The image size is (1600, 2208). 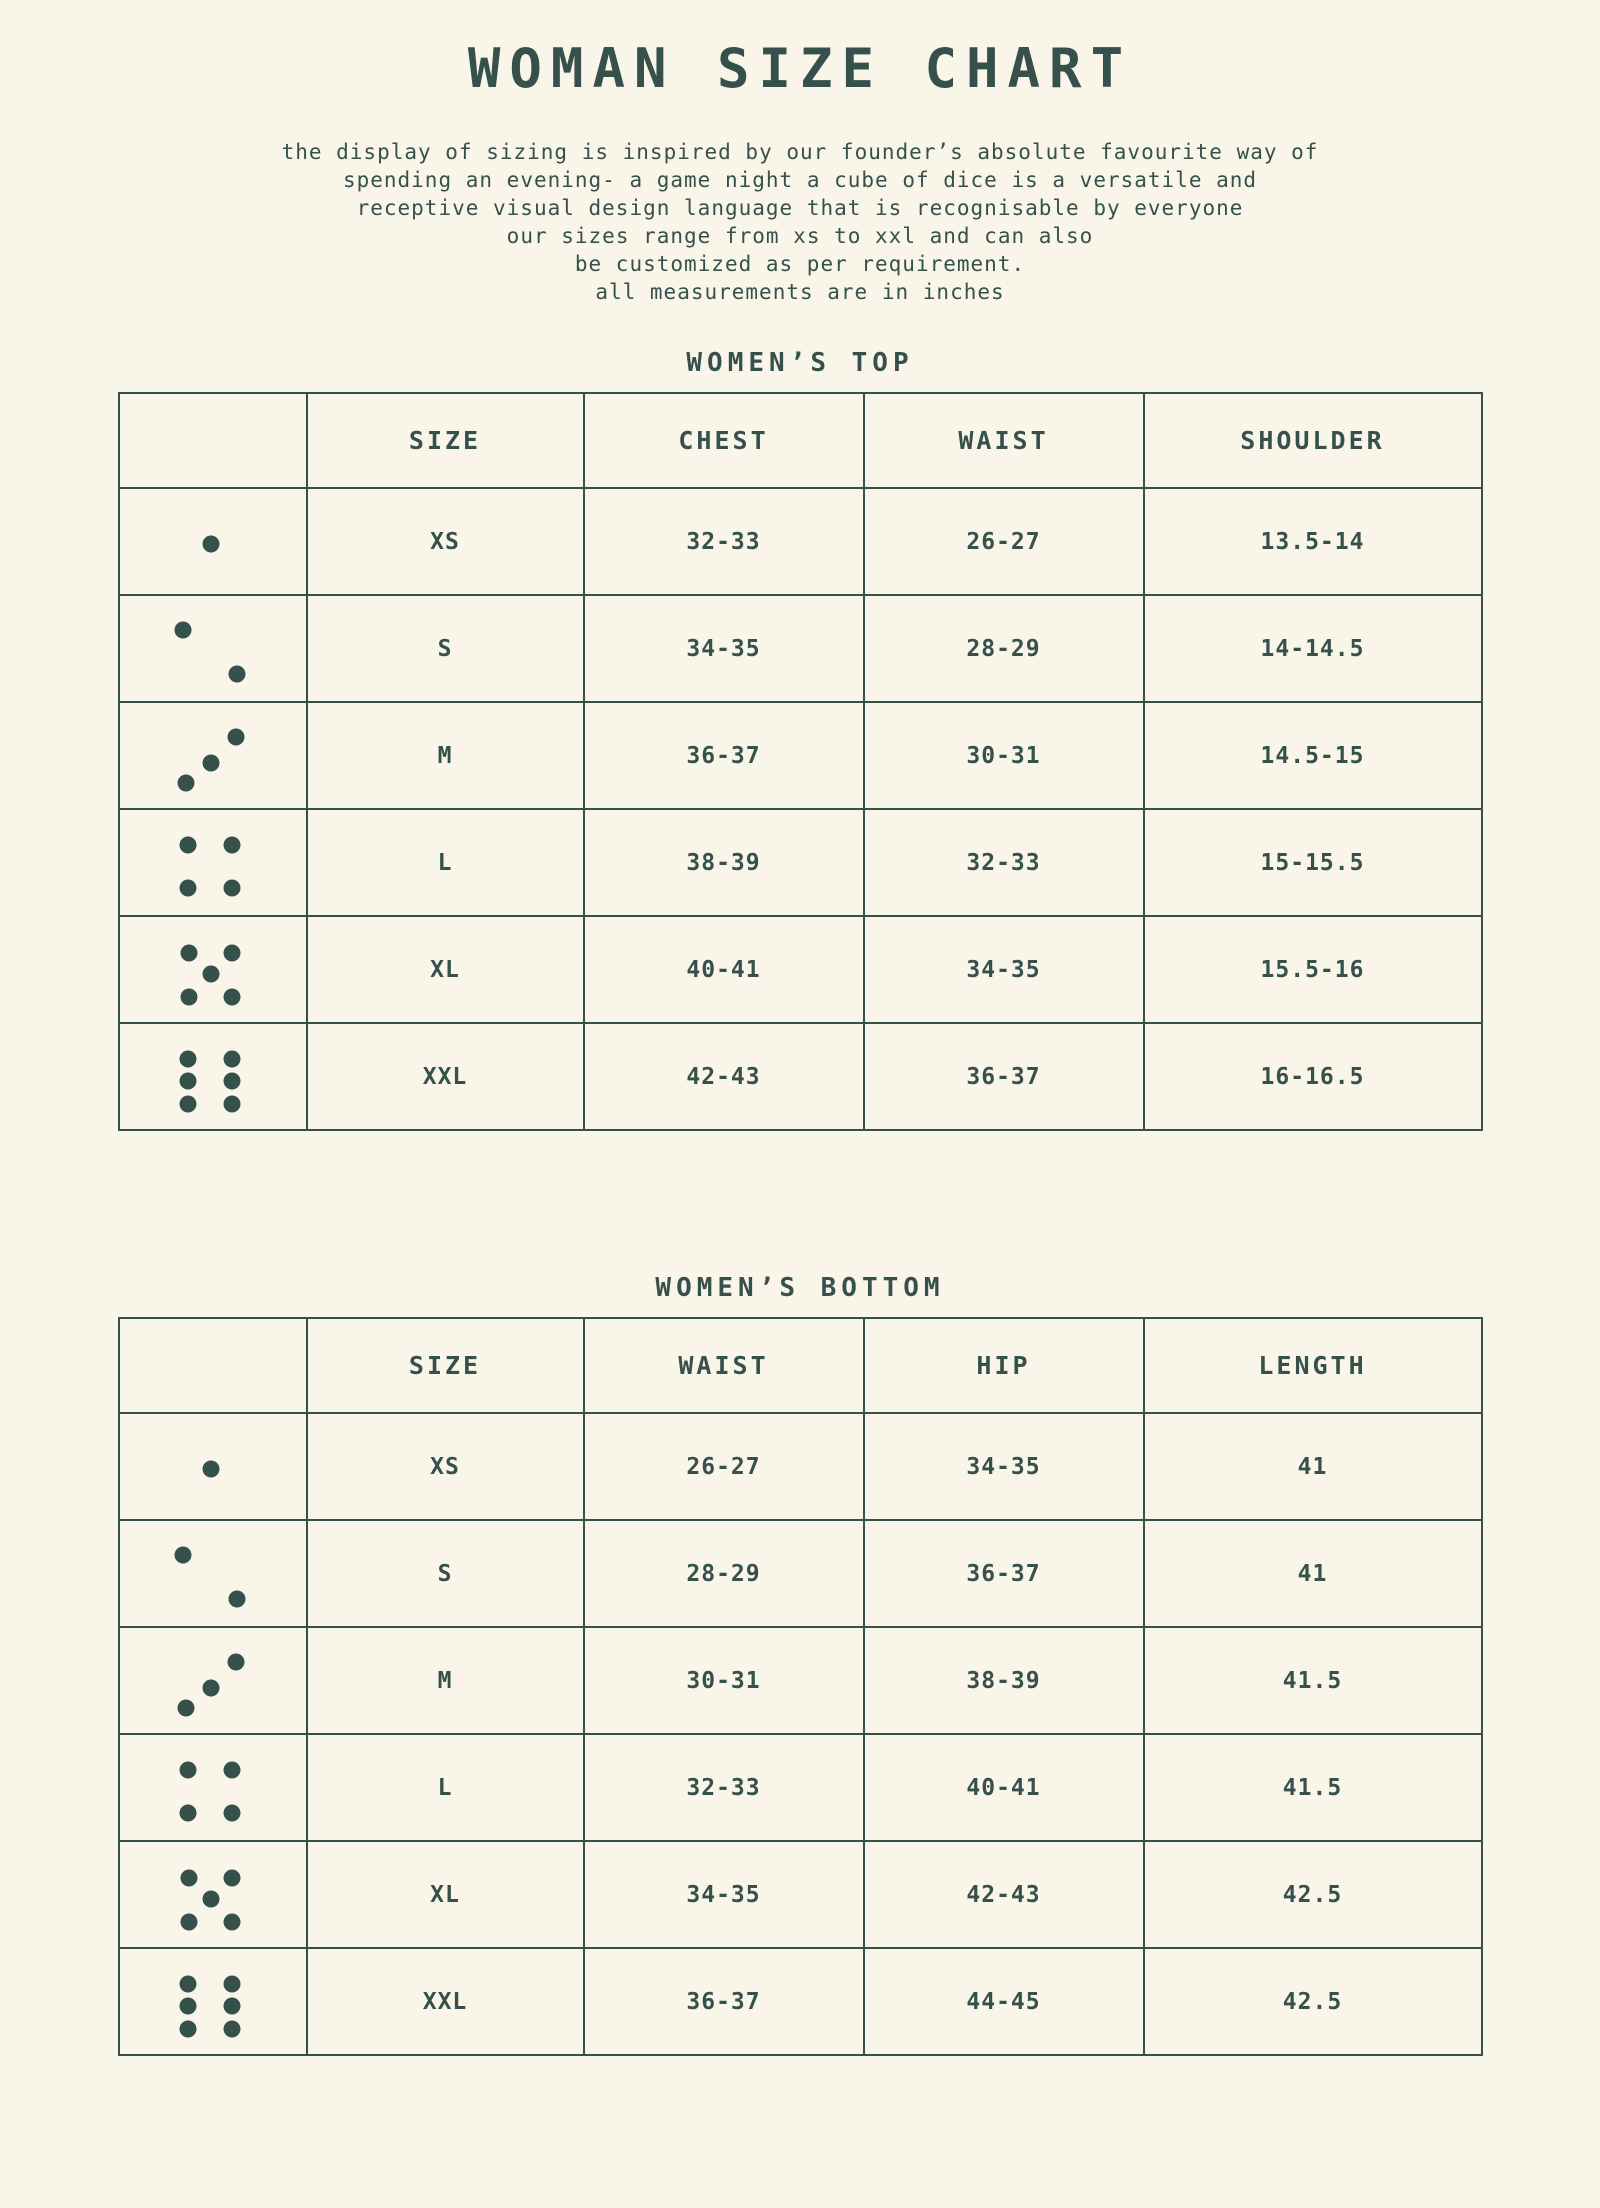 I want to click on value-cell: 15-15.5, so click(x=1312, y=862).